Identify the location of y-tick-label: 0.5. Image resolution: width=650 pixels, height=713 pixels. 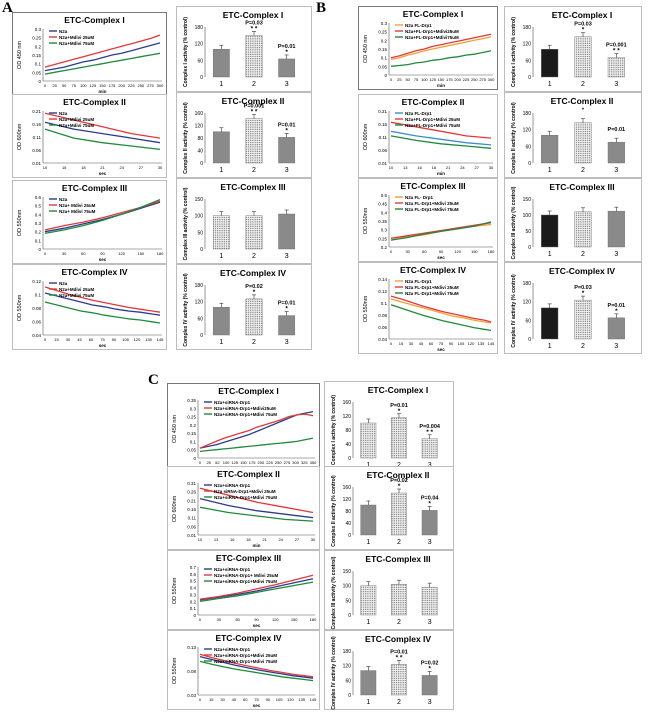
(384, 195).